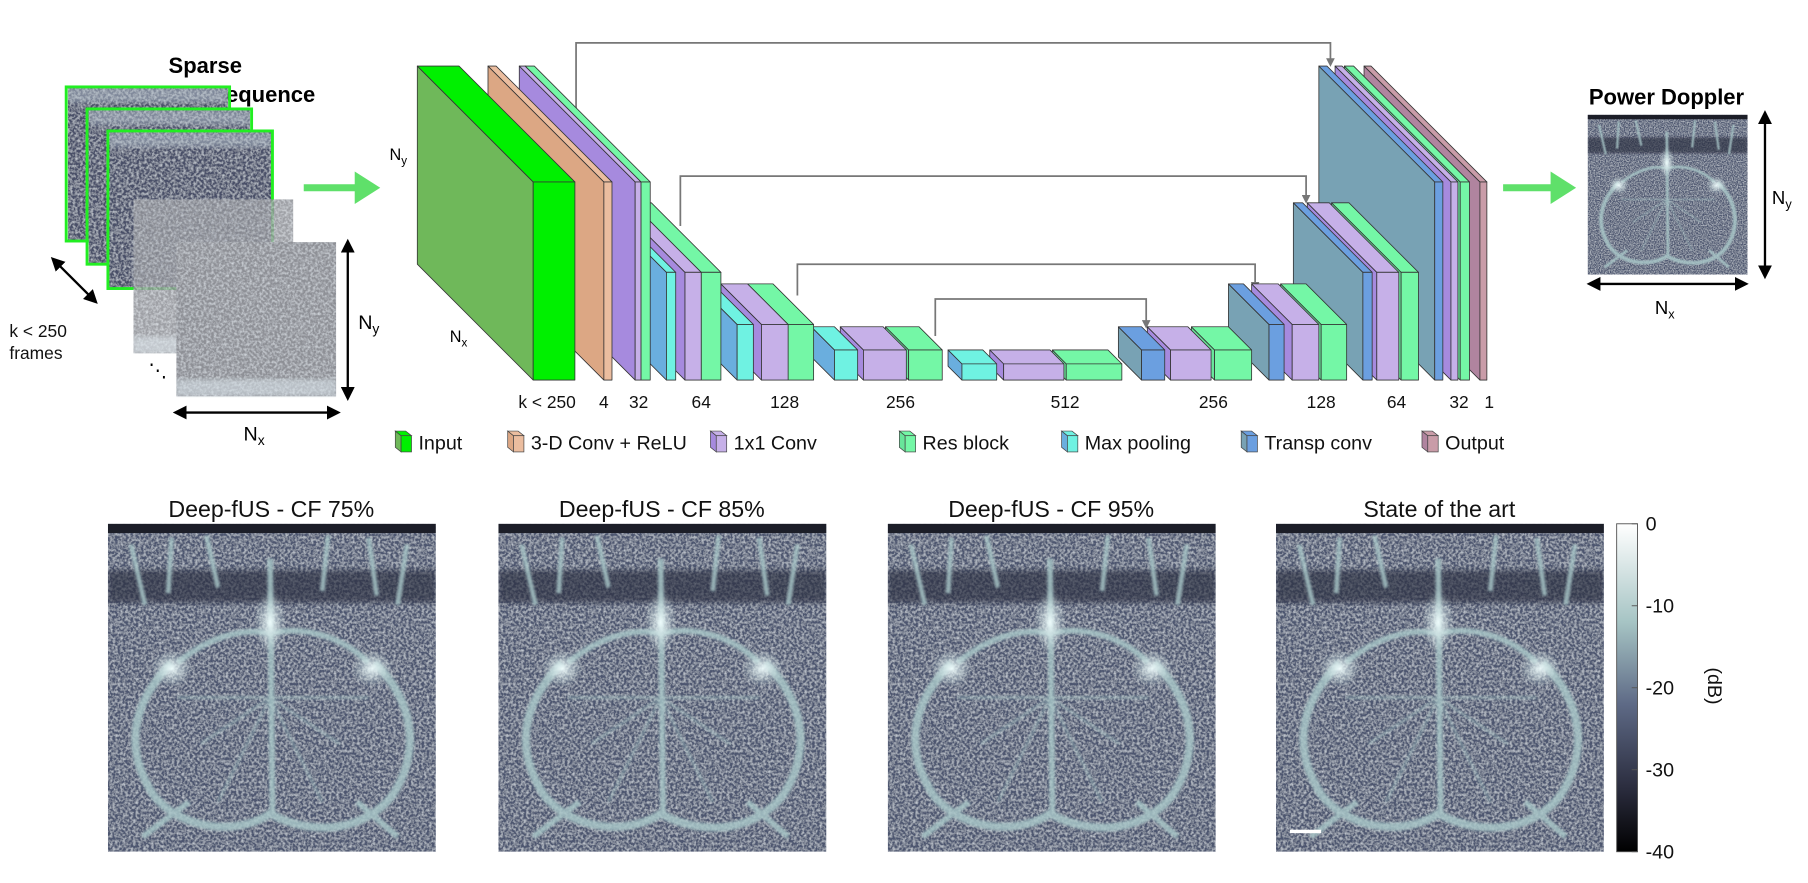 The height and width of the screenshot is (883, 1808). I want to click on panel-image-cf75, so click(272, 688).